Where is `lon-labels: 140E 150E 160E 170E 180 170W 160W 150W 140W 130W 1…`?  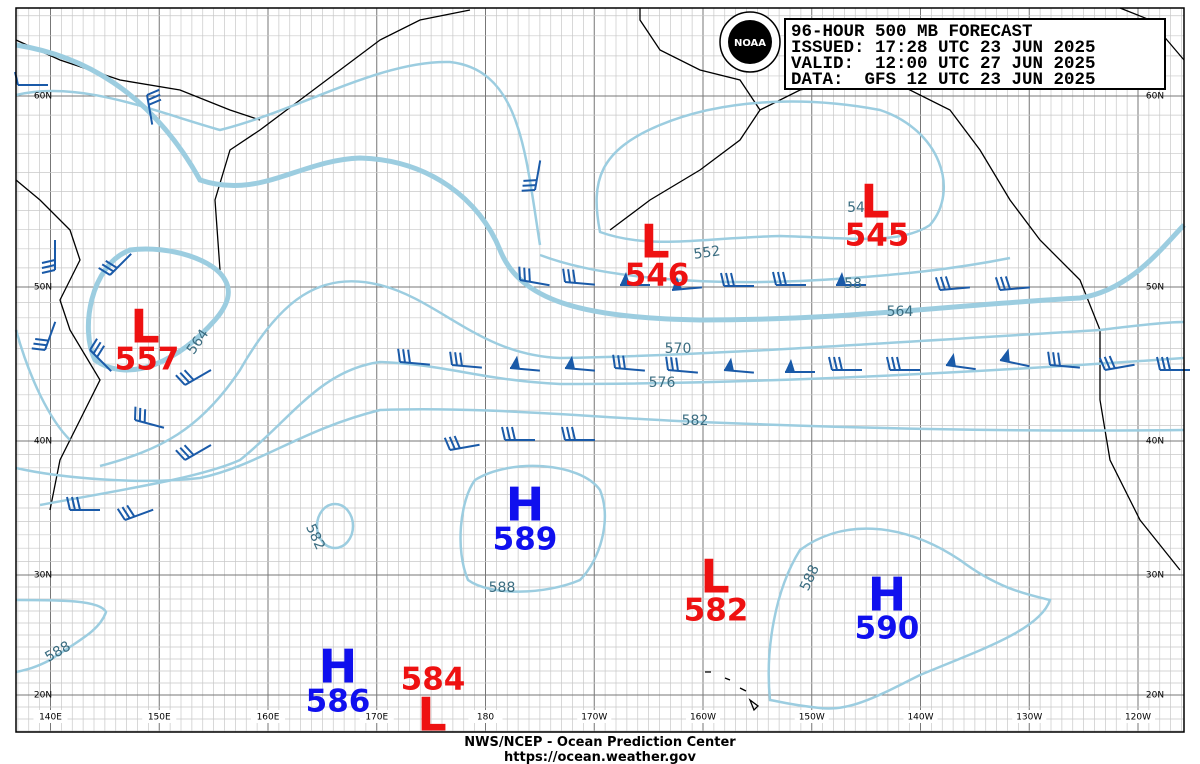 lon-labels: 140E 150E 160E 170E 180 170W 160W 150W 140W 130W 1… is located at coordinates (594, 716).